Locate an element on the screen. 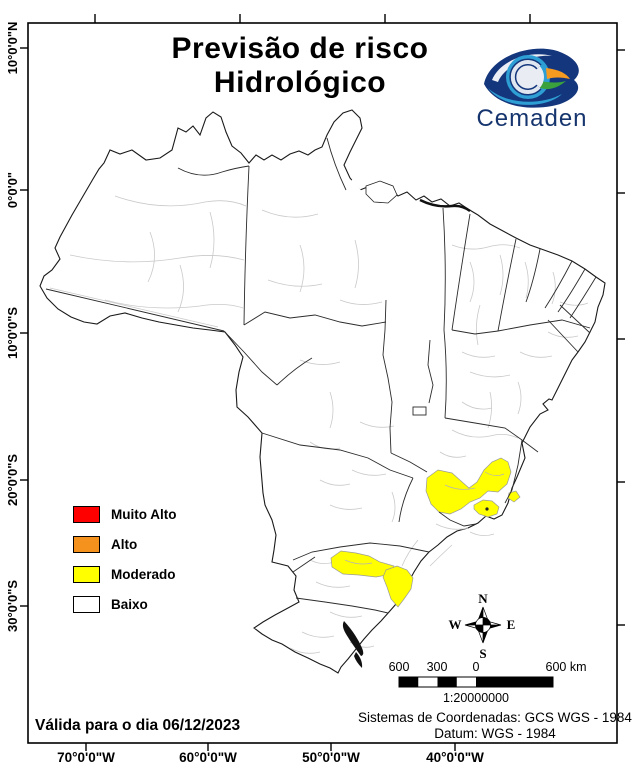 This screenshot has height=768, width=642. bottom-axis-labels: 70°0'0"W 60°0'0"W 50°0'0"W 40°0'0"W is located at coordinates (270, 757).